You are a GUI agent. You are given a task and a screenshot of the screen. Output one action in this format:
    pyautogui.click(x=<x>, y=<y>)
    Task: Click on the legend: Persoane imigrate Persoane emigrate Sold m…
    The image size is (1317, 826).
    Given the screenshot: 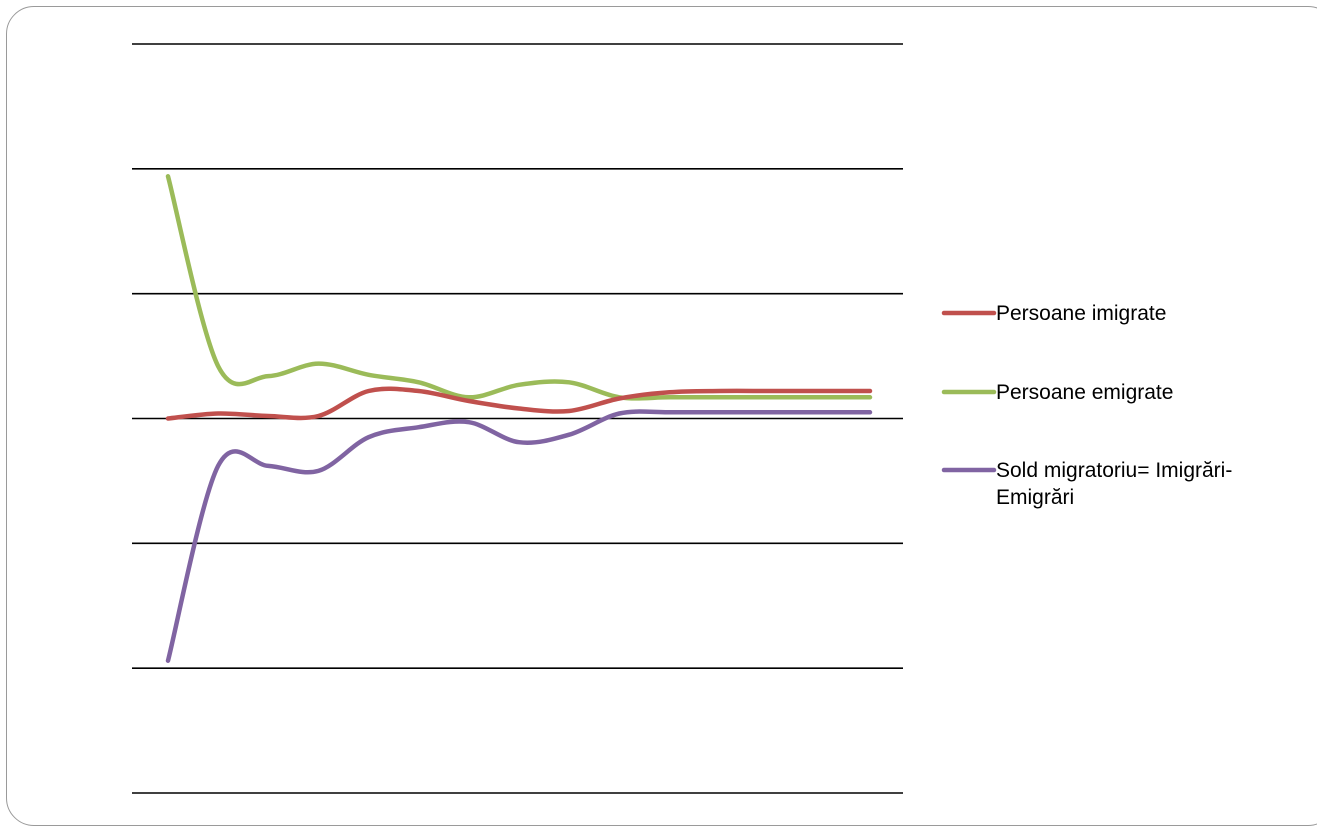 What is the action you would take?
    pyautogui.click(x=1086, y=405)
    